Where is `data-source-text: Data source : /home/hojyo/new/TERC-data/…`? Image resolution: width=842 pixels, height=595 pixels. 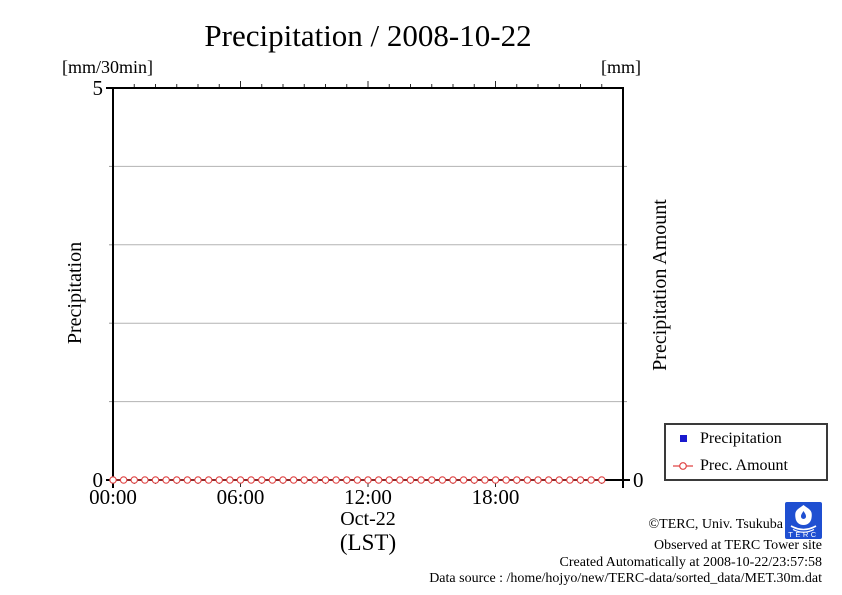 data-source-text: Data source : /home/hojyo/new/TERC-data/… is located at coordinates (625, 578).